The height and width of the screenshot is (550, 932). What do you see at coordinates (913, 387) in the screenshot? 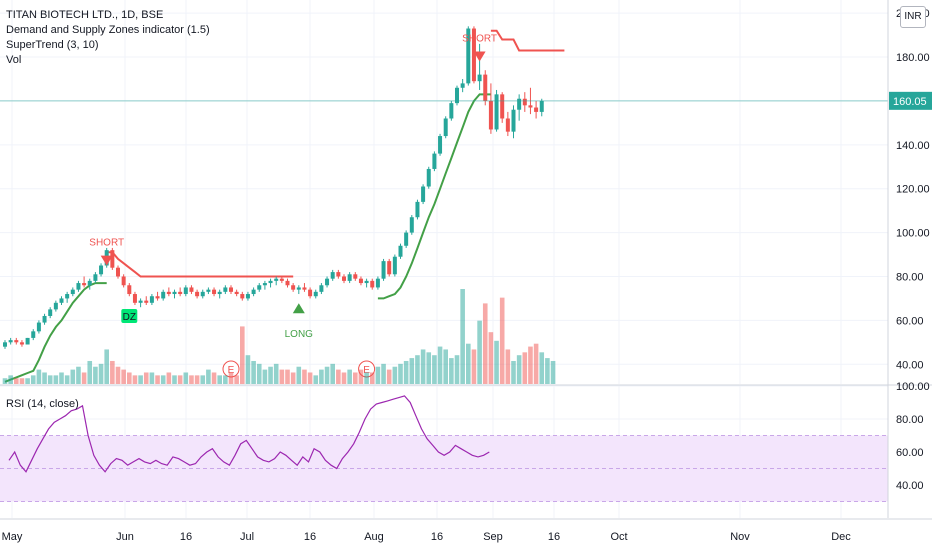
I see `rsi-axis-tick-label: 100.00` at bounding box center [913, 387].